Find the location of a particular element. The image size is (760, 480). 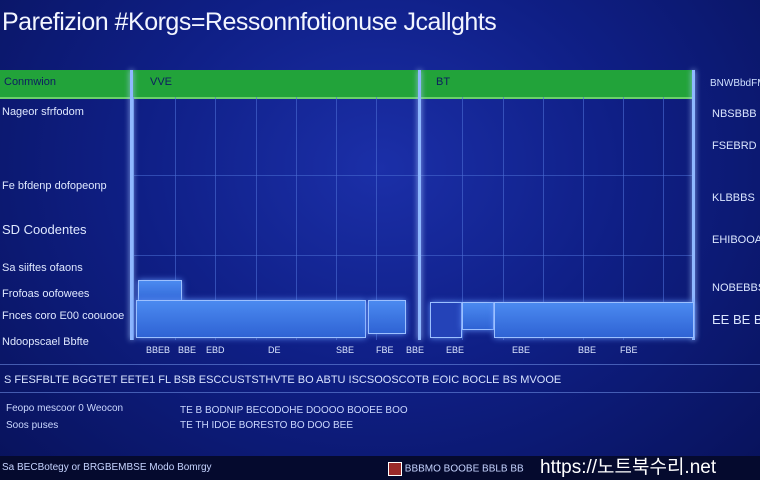

right-row-label: EE BE BO is located at coordinates (736, 319).